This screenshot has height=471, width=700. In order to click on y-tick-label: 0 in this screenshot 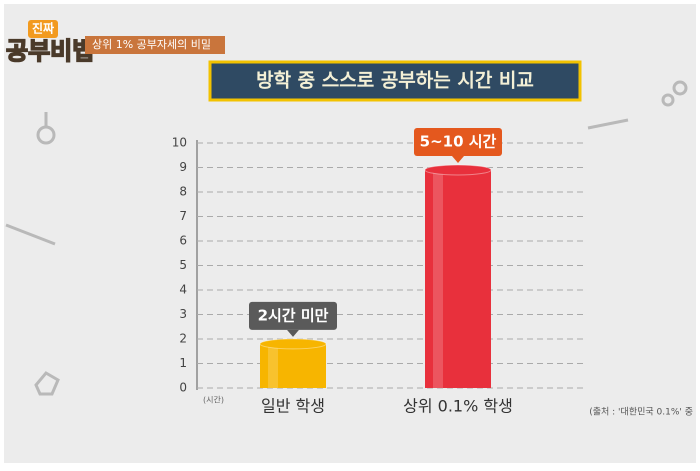, I will do `click(183, 388)`.